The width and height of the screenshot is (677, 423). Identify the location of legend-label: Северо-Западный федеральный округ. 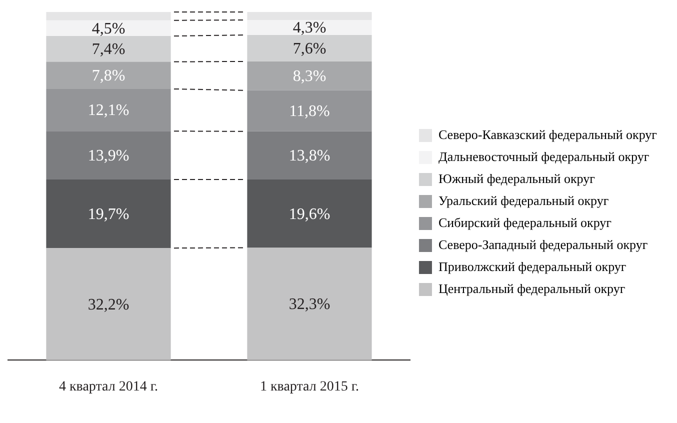
(543, 244).